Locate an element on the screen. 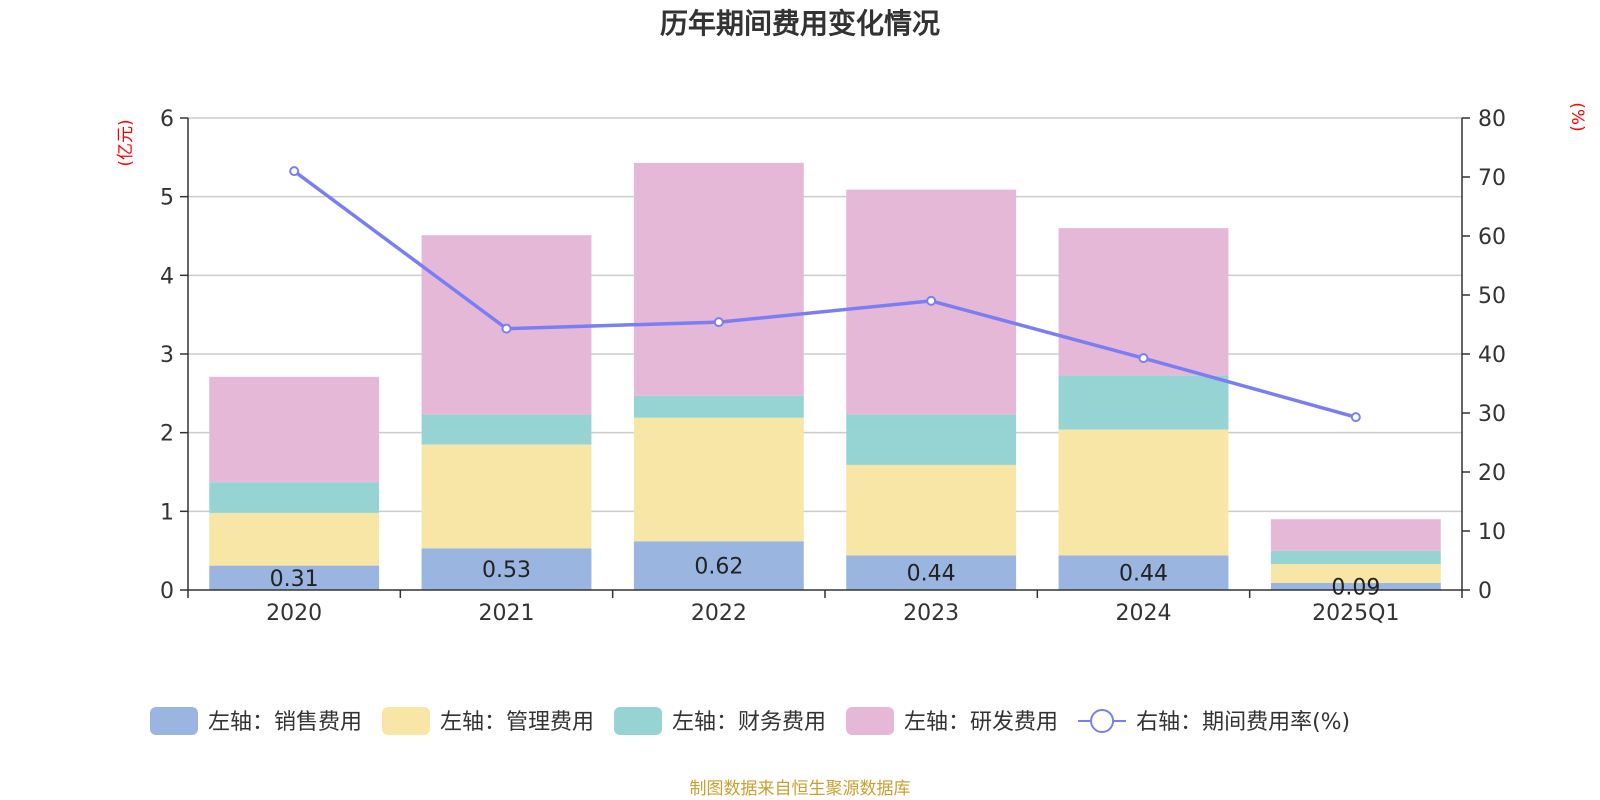 Image resolution: width=1600 pixels, height=800 pixels. x-tick-label: 2021 is located at coordinates (507, 613).